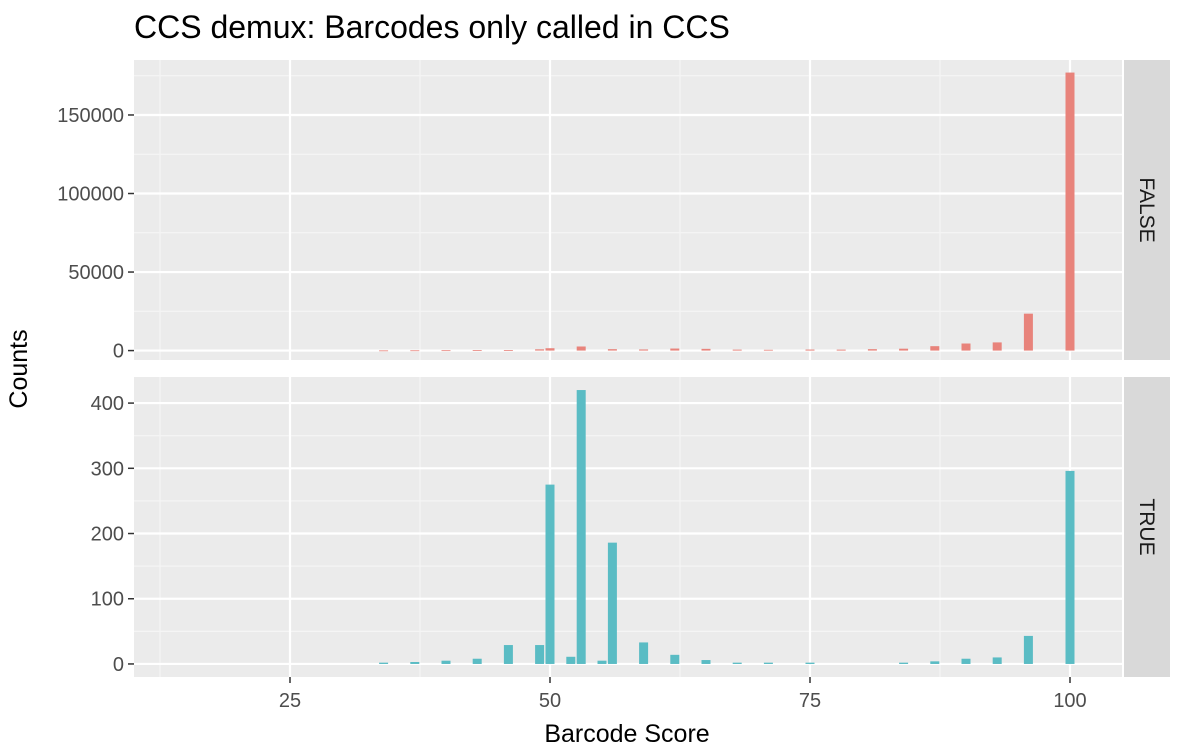 The width and height of the screenshot is (1178, 754). What do you see at coordinates (550, 701) in the screenshot?
I see `x-tick-label: 50` at bounding box center [550, 701].